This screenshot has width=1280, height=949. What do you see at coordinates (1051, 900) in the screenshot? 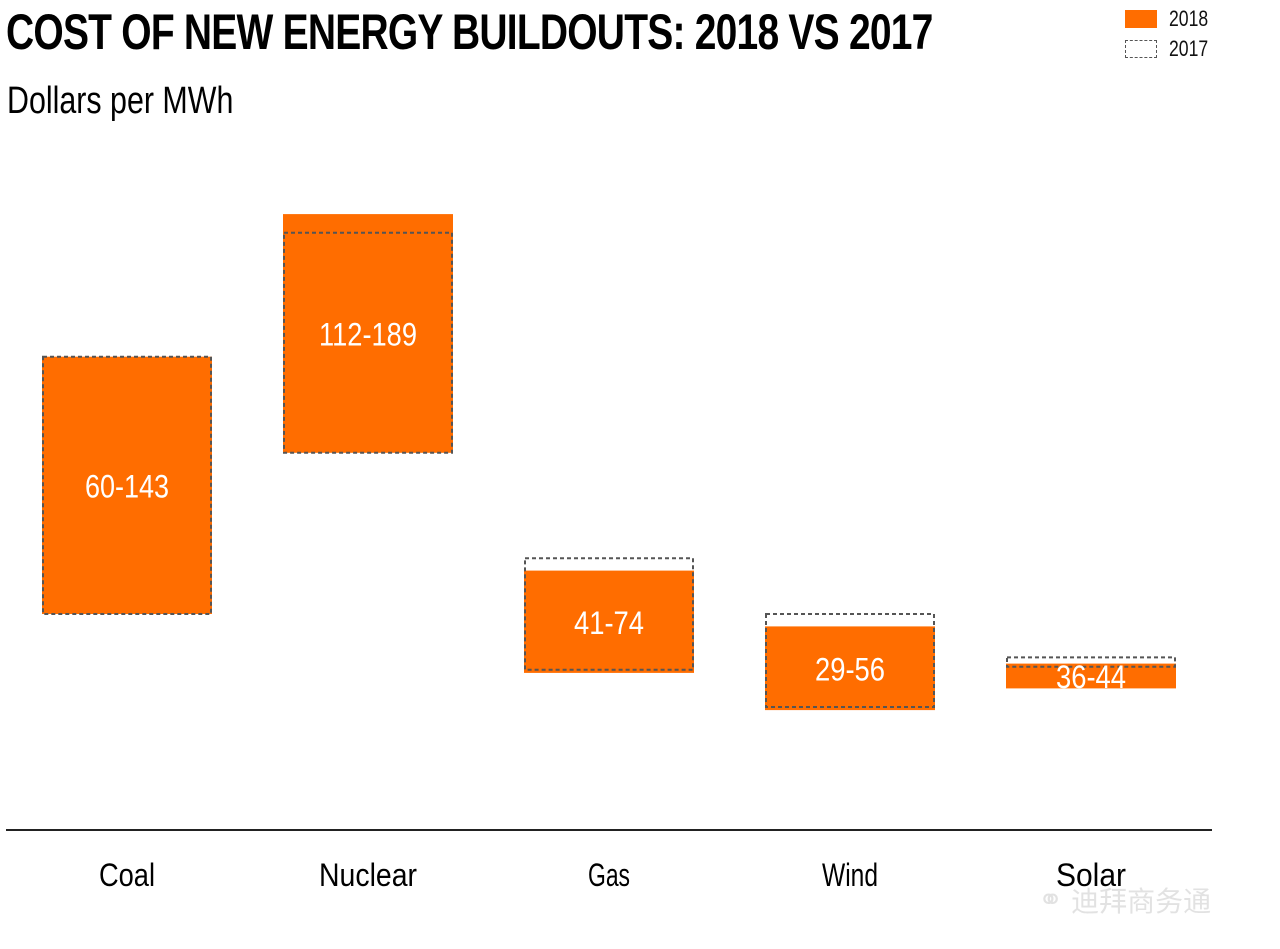
I see `wechat-icon: ⚭` at bounding box center [1051, 900].